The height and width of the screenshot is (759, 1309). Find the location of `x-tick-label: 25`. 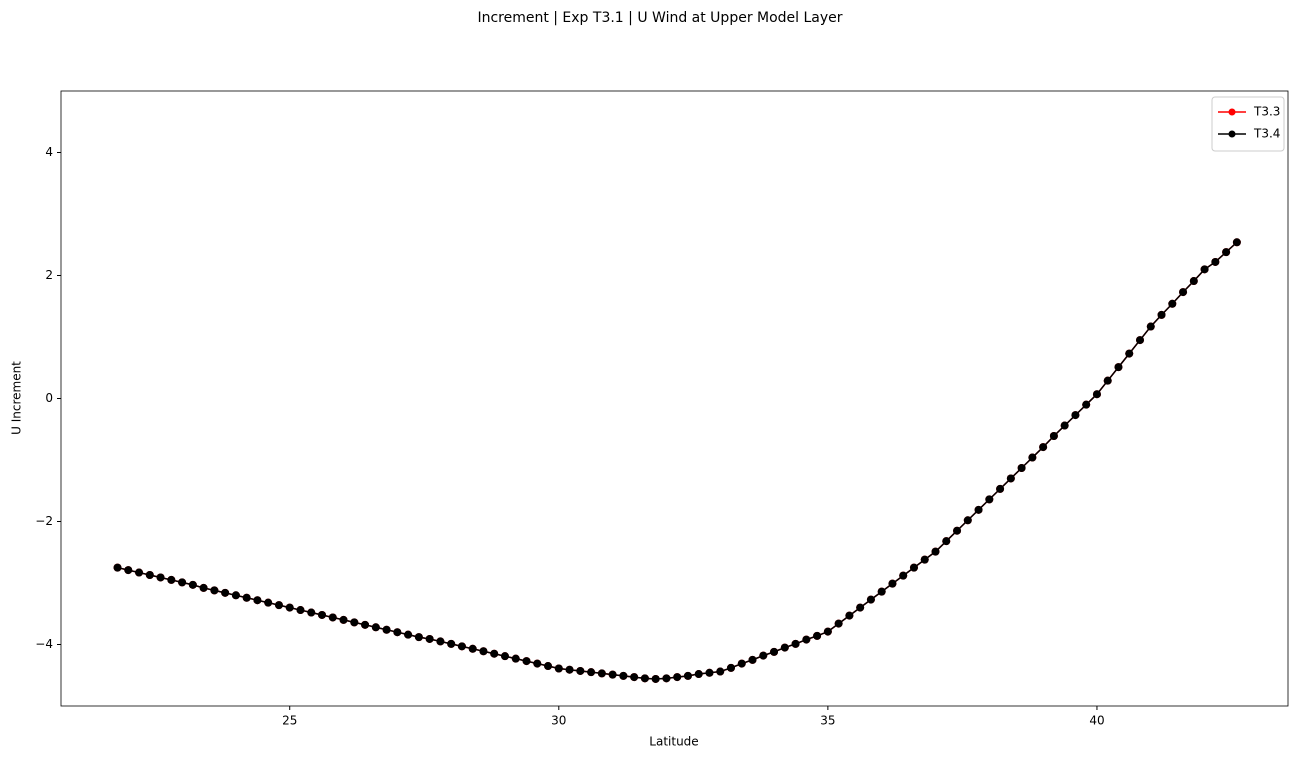

x-tick-label: 25 is located at coordinates (289, 721).